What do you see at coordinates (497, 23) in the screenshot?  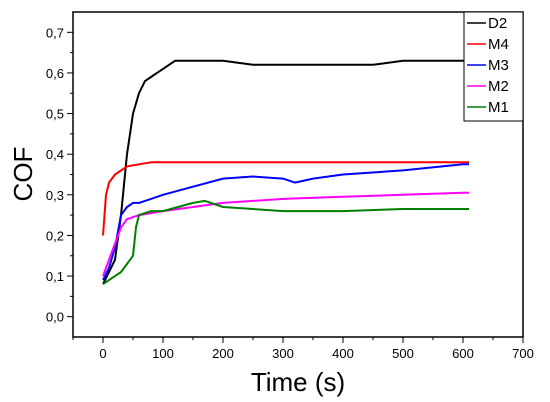 I see `legend-label: D2` at bounding box center [497, 23].